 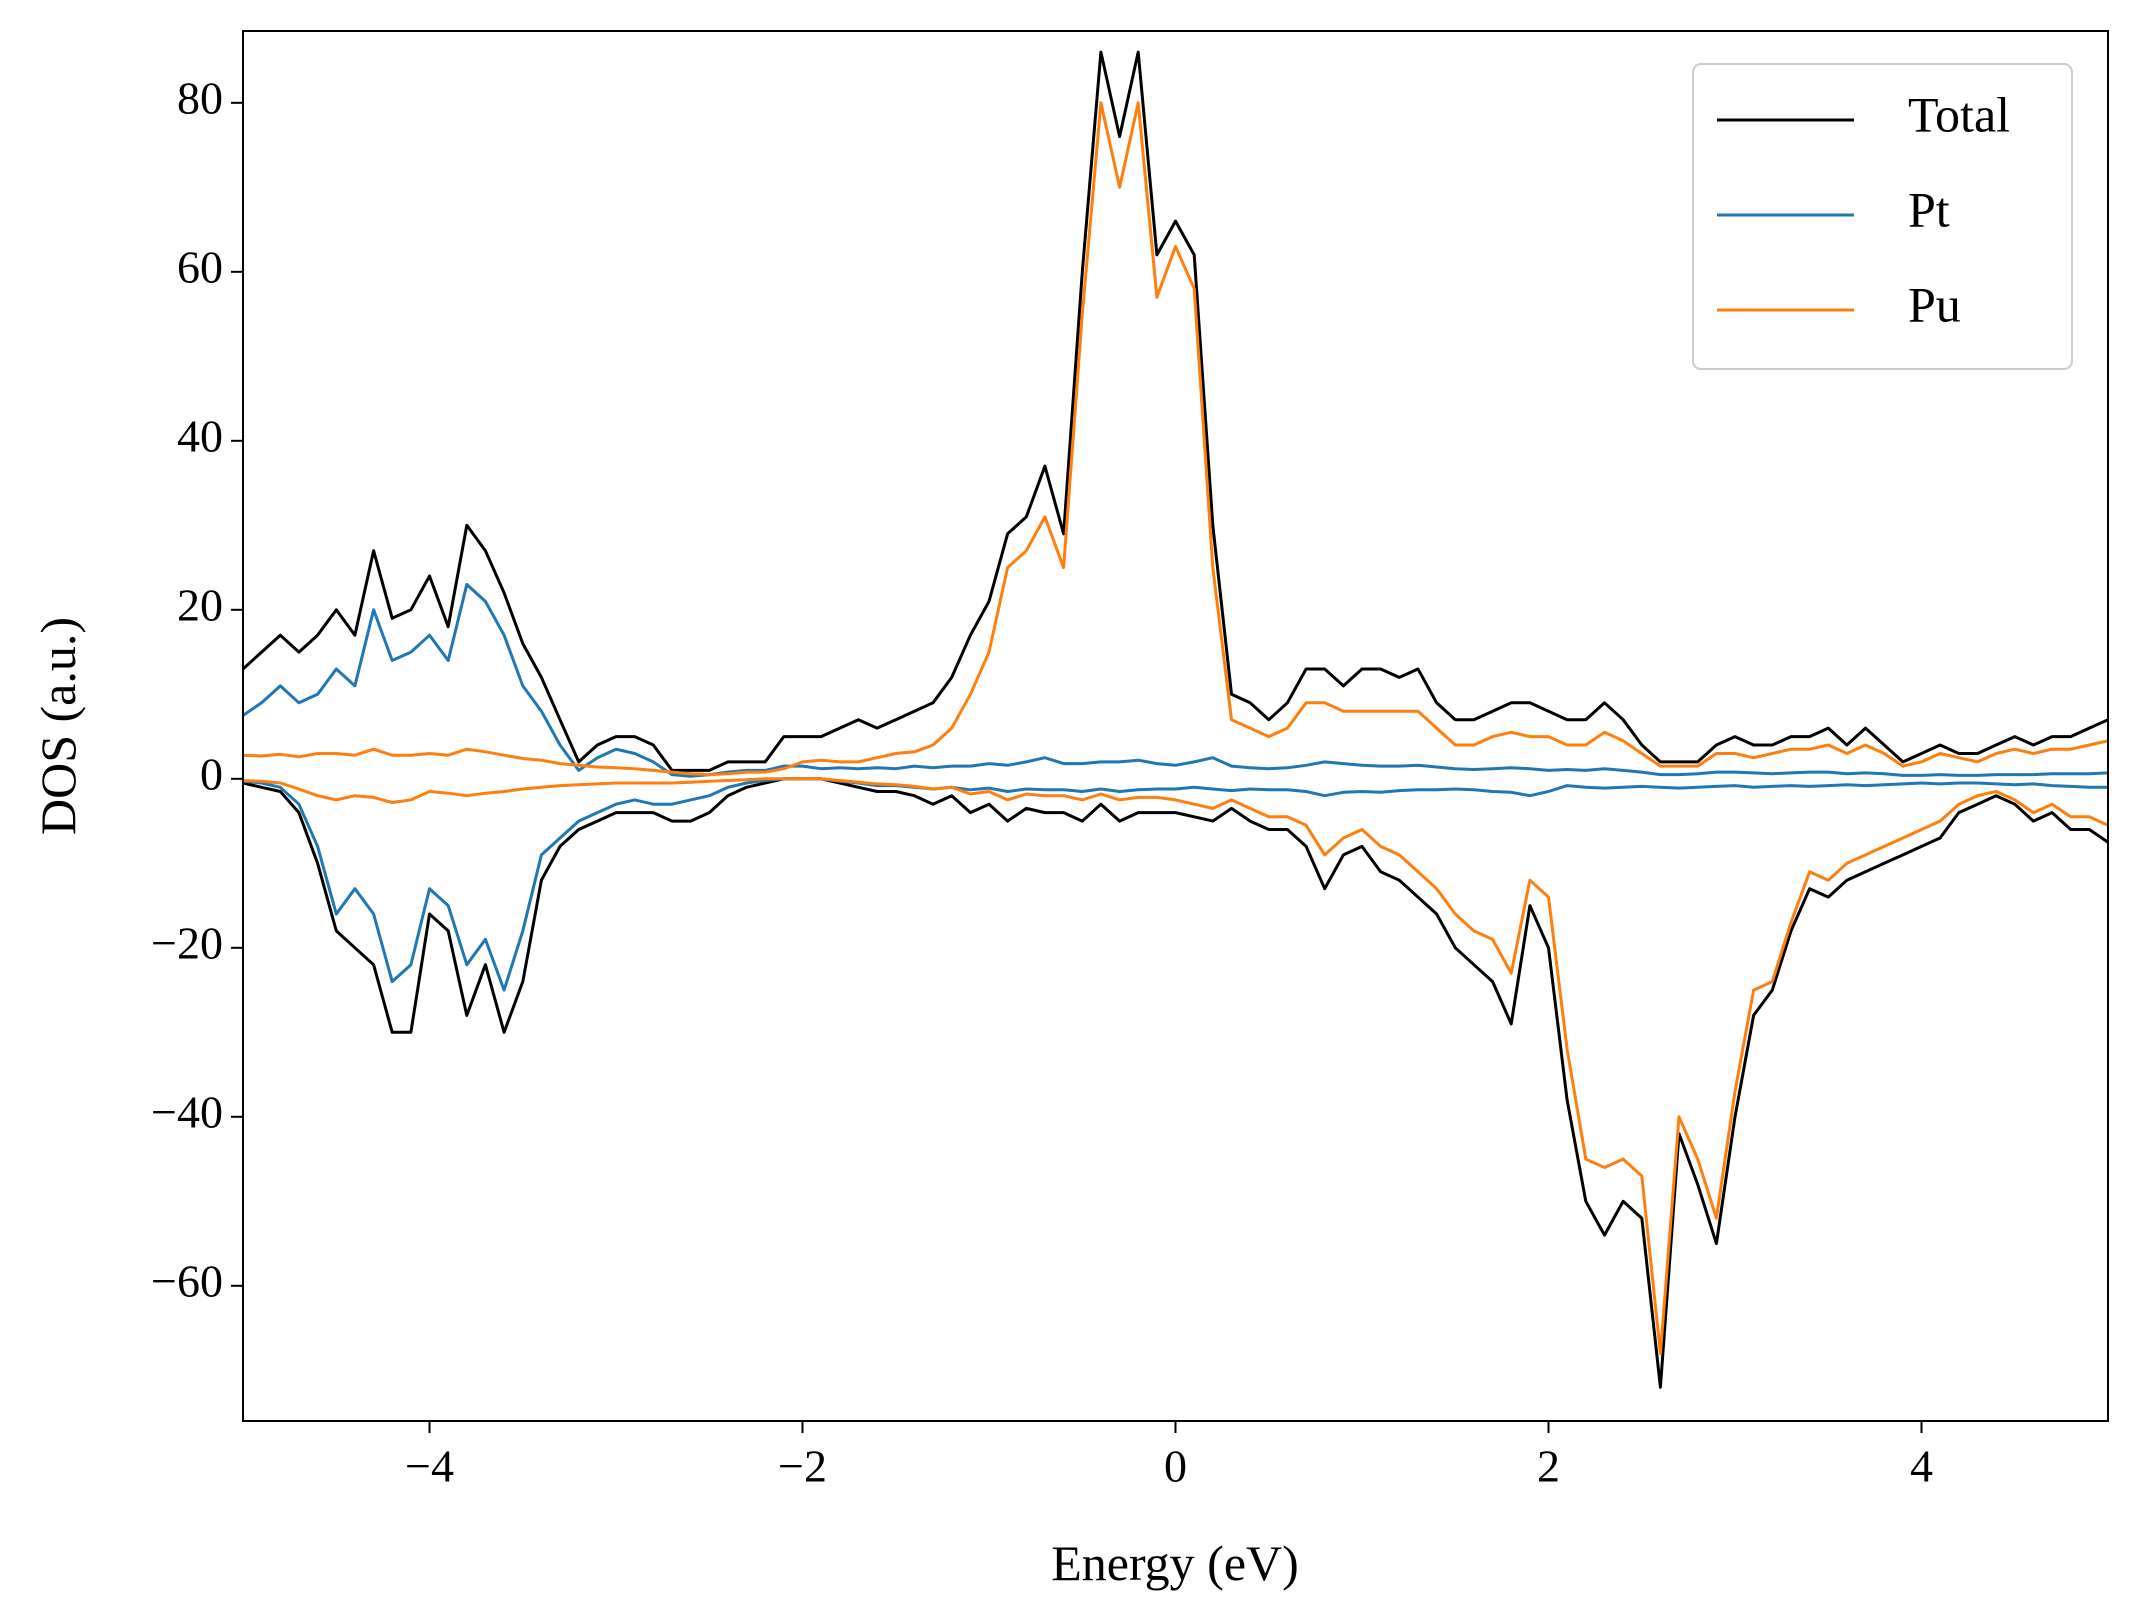 I want to click on y-tick-label: −60, so click(x=187, y=1280).